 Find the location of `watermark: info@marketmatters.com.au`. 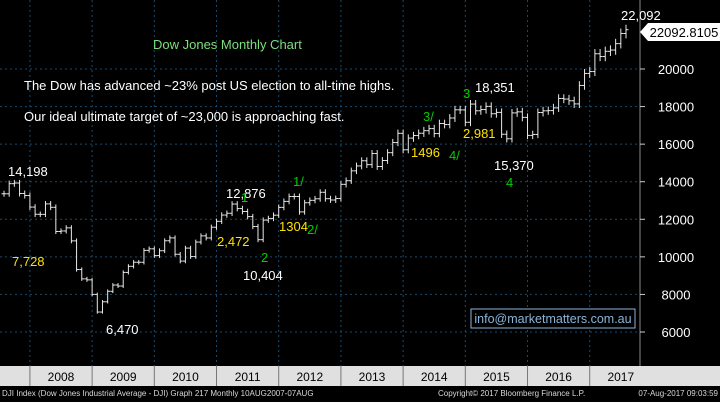

watermark: info@marketmatters.com.au is located at coordinates (553, 318).